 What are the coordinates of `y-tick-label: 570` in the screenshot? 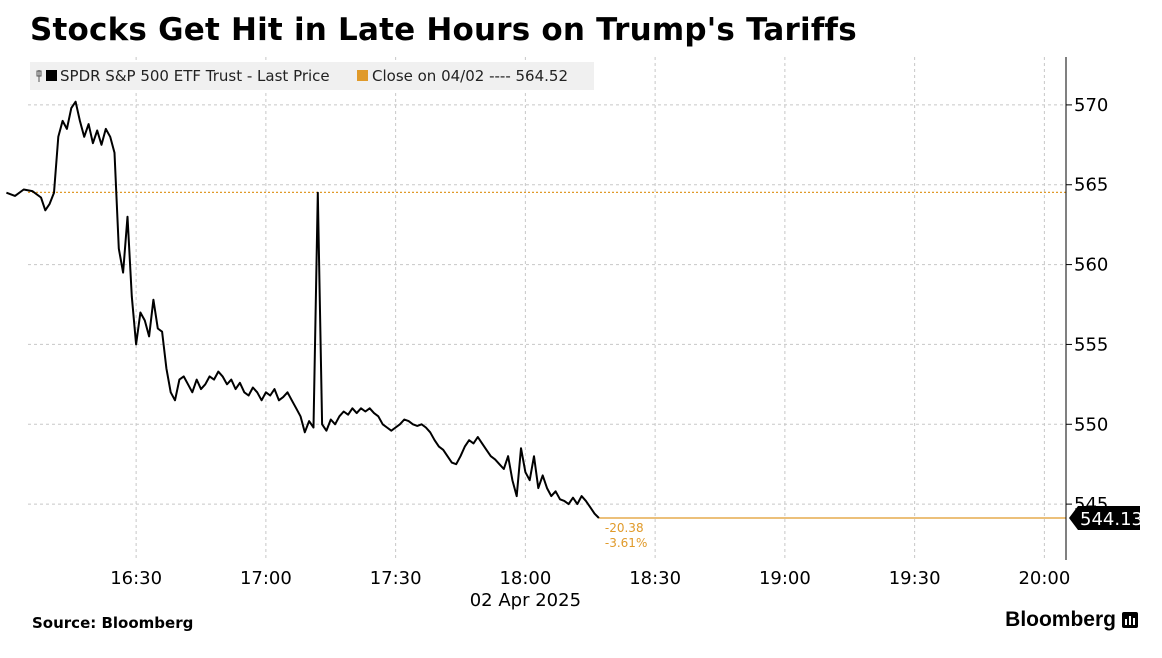 It's located at (1091, 105).